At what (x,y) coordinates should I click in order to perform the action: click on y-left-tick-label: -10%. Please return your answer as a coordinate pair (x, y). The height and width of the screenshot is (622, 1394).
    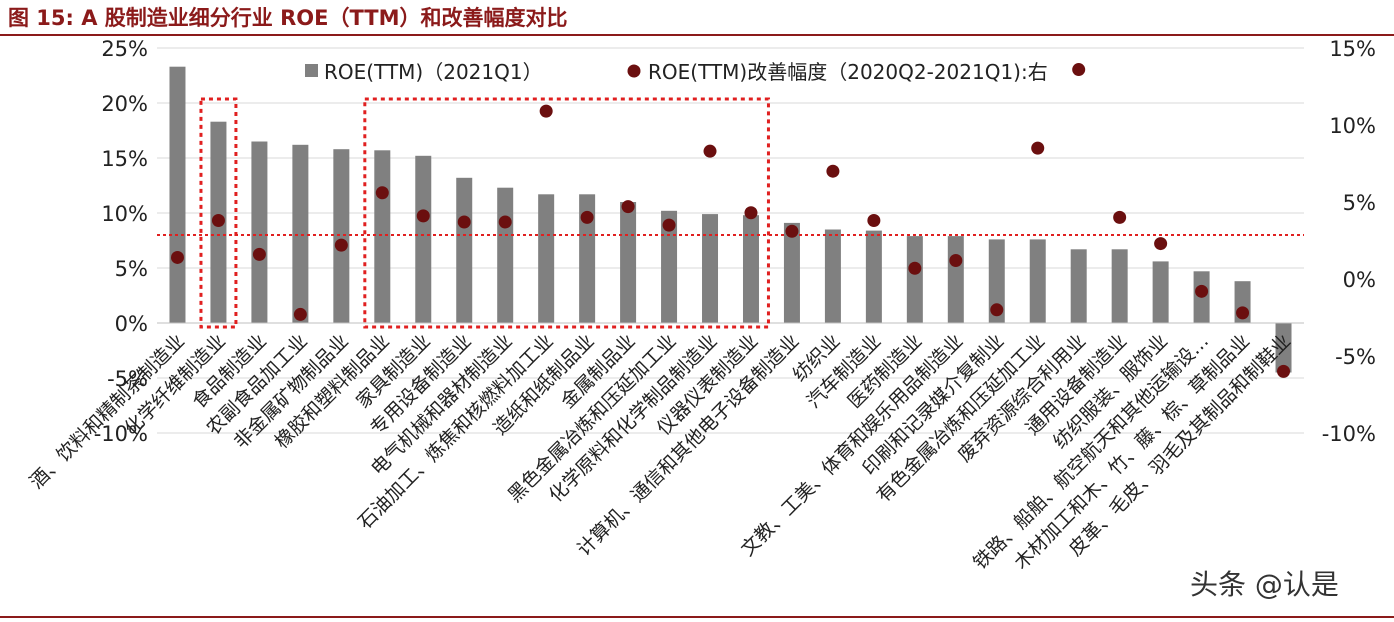
    Looking at the image, I should click on (121, 434).